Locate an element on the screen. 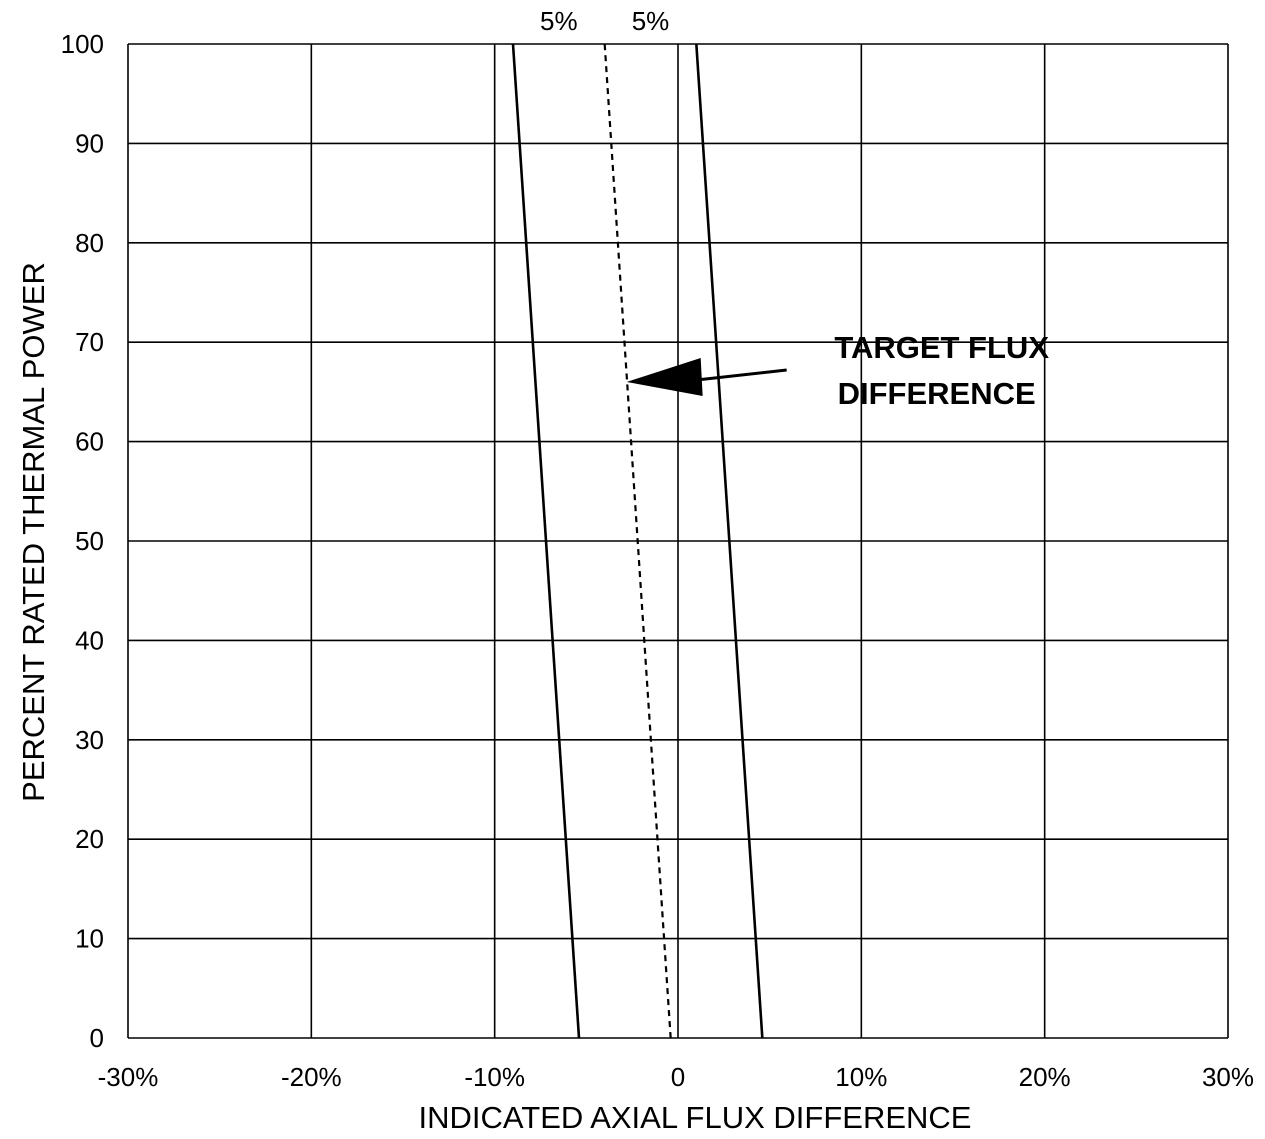 The height and width of the screenshot is (1139, 1265). annotation-arrow-shaft is located at coordinates (741, 375).